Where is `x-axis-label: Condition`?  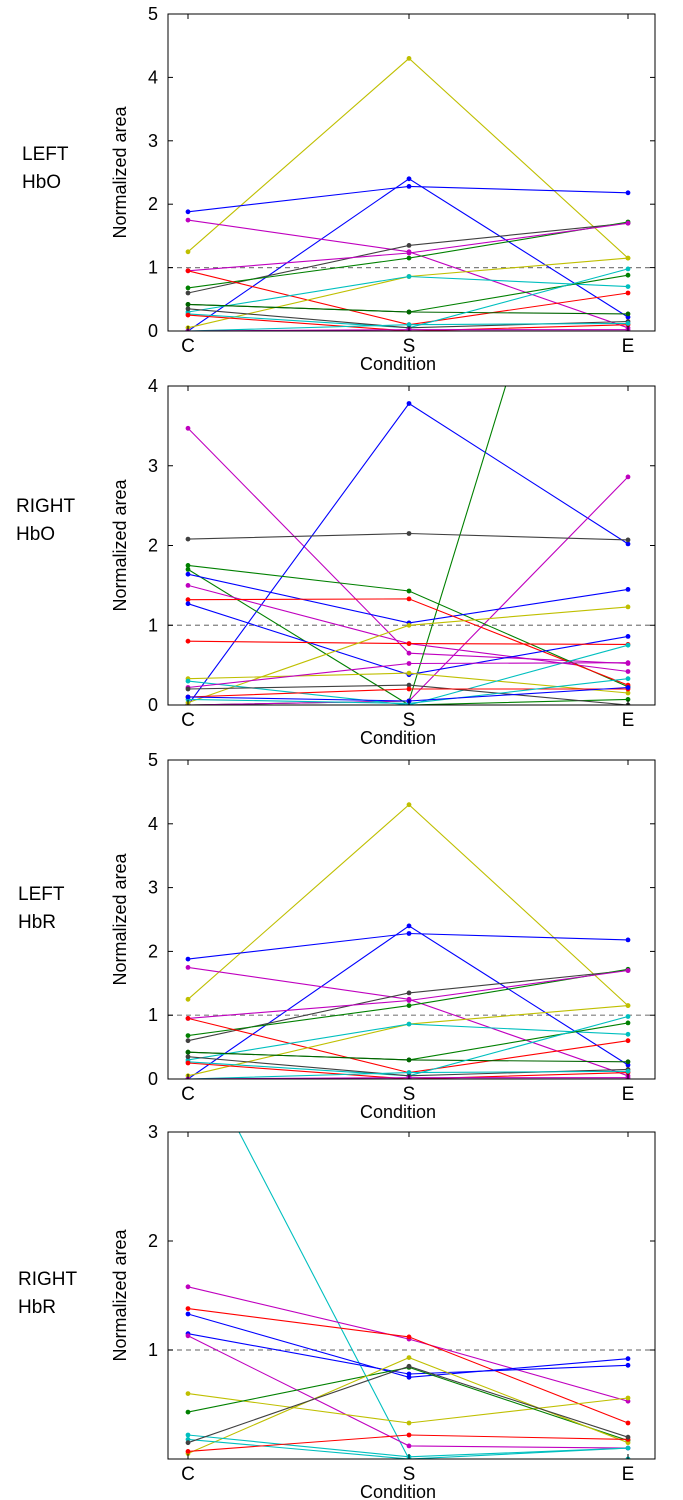 x-axis-label: Condition is located at coordinates (398, 1491).